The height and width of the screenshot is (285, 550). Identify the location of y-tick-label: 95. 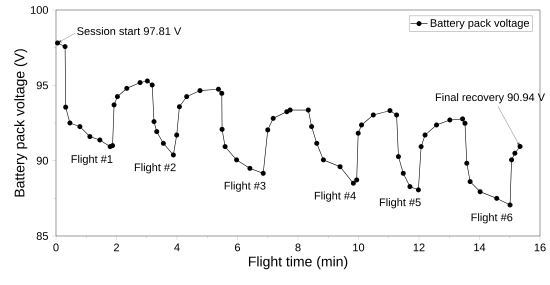
(42, 85).